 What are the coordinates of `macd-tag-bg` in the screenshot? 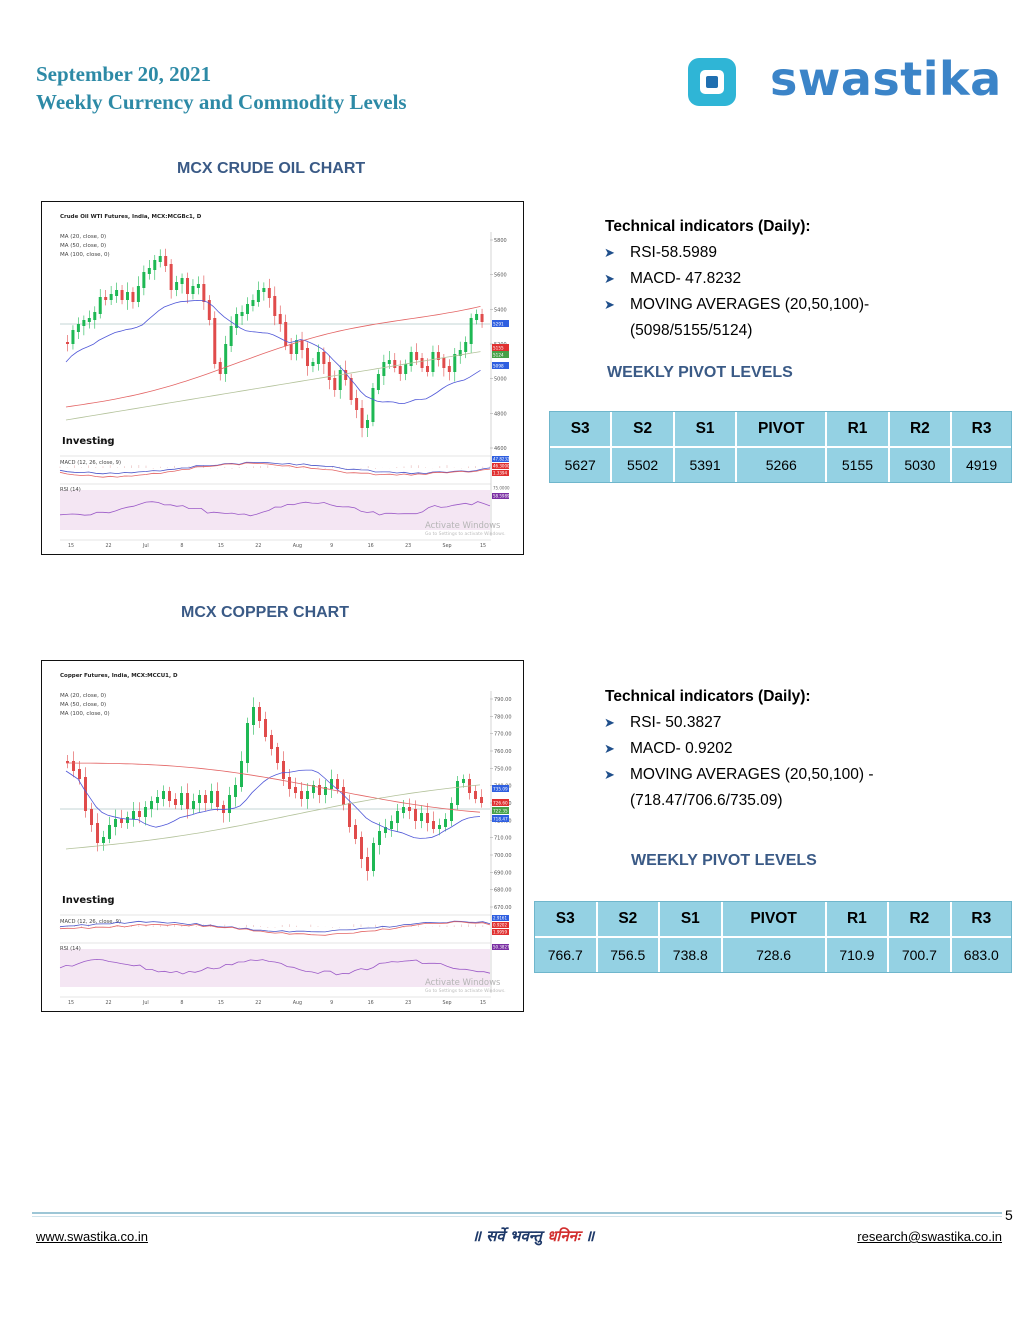 It's located at (500, 925).